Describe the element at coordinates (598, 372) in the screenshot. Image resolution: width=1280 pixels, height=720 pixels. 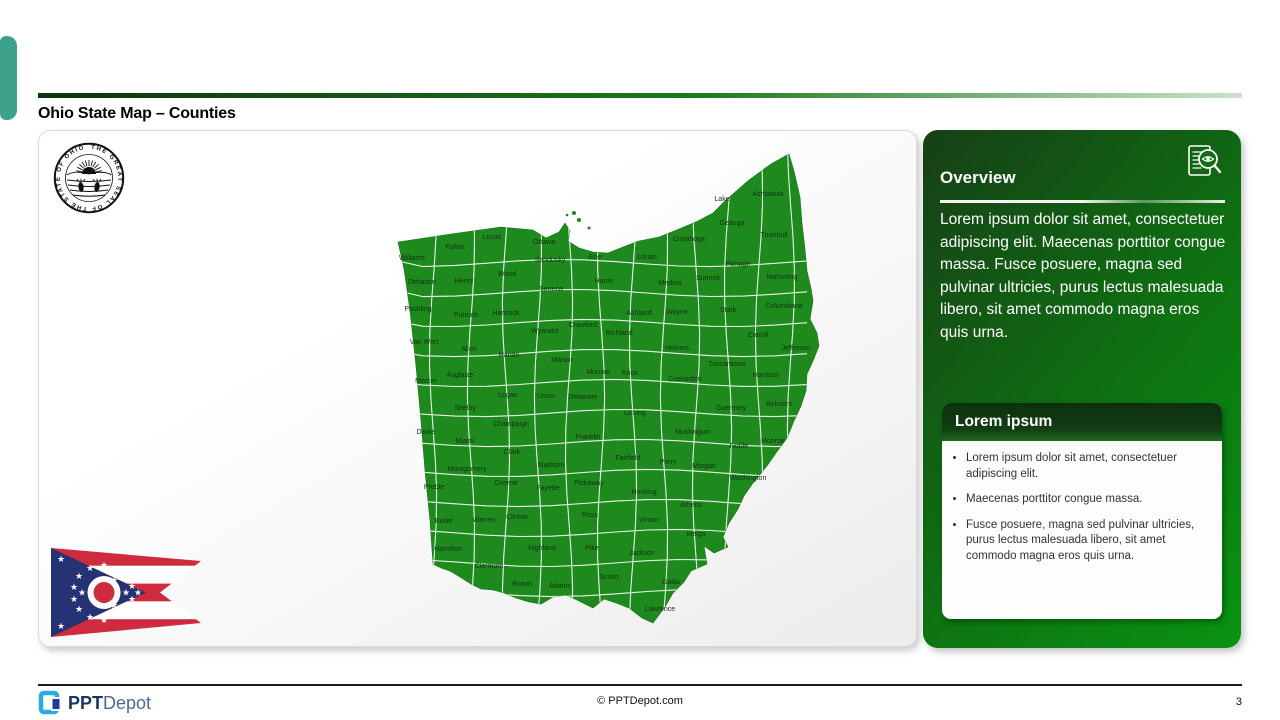
I see `county-label: Morrow` at that location.